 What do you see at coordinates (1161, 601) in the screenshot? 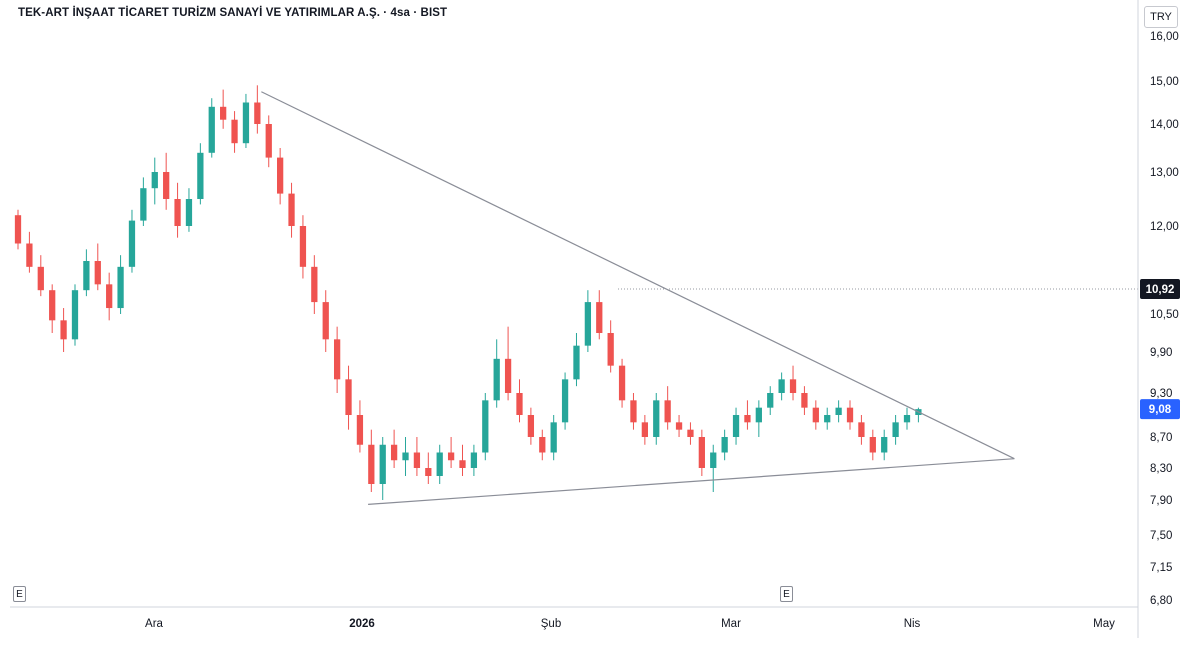
I see `y-tick-label: 6,80` at bounding box center [1161, 601].